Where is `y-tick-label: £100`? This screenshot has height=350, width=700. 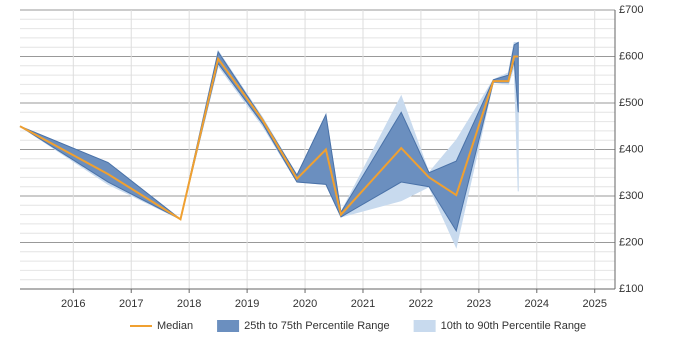
y-tick-label: £100 is located at coordinates (631, 289).